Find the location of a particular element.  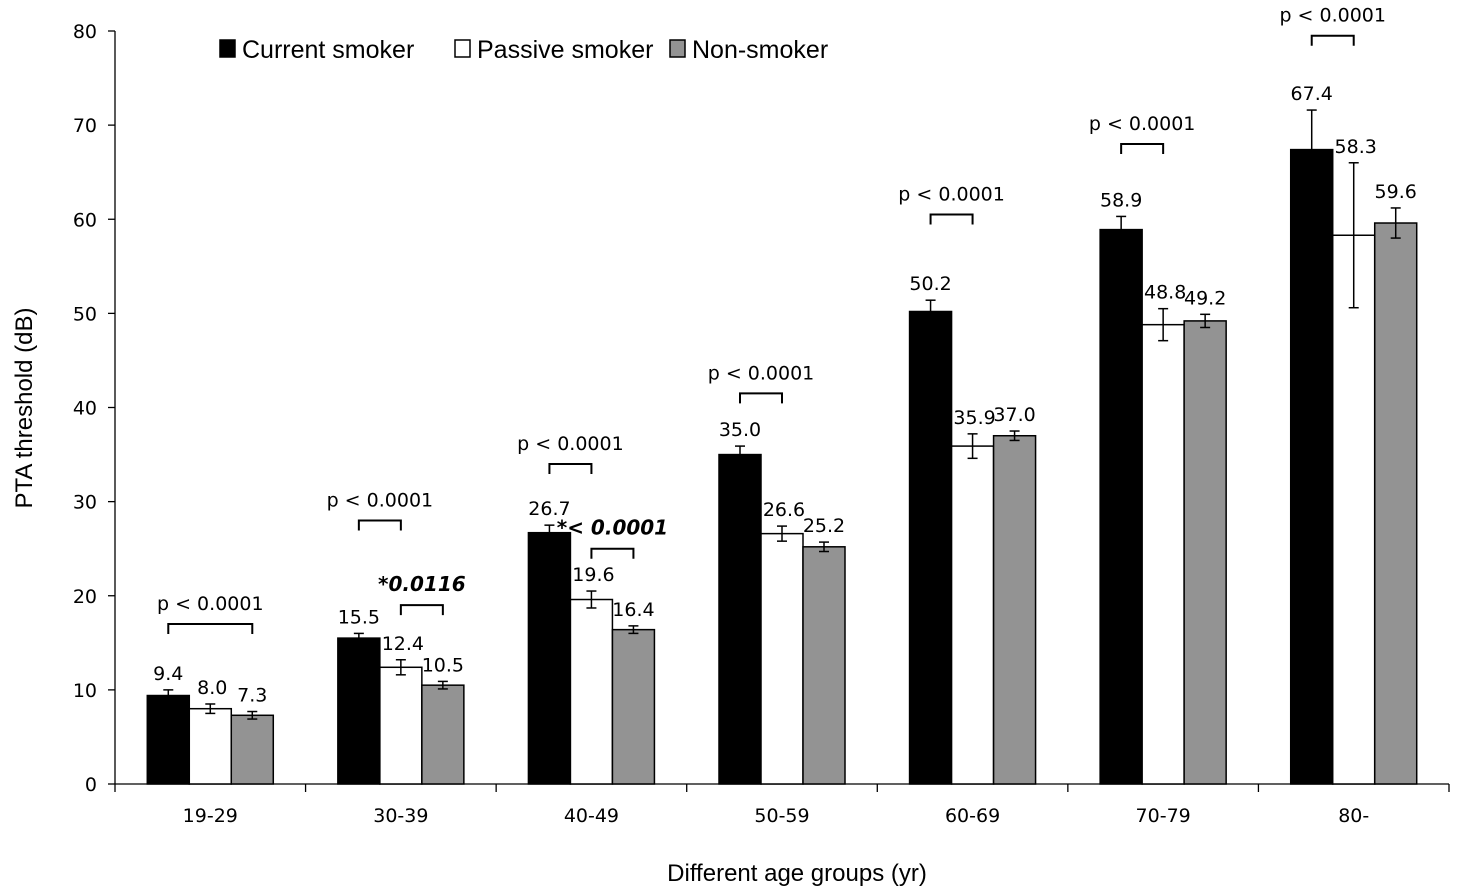

legend-label: Passive smoker is located at coordinates (565, 50).